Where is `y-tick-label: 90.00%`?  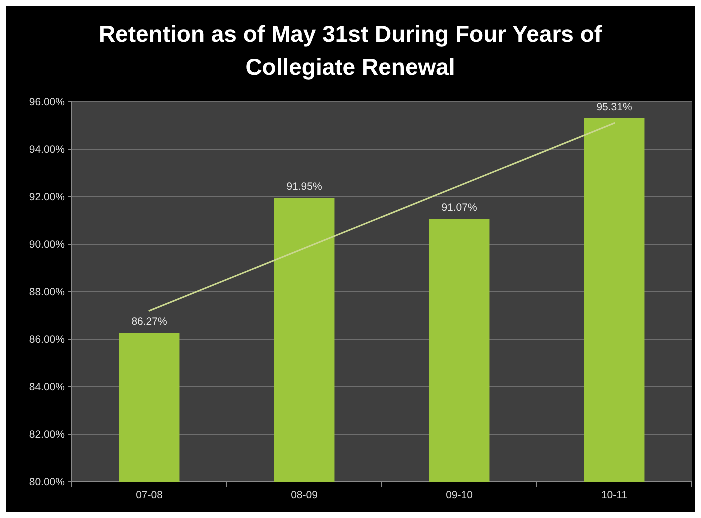 y-tick-label: 90.00% is located at coordinates (47, 244).